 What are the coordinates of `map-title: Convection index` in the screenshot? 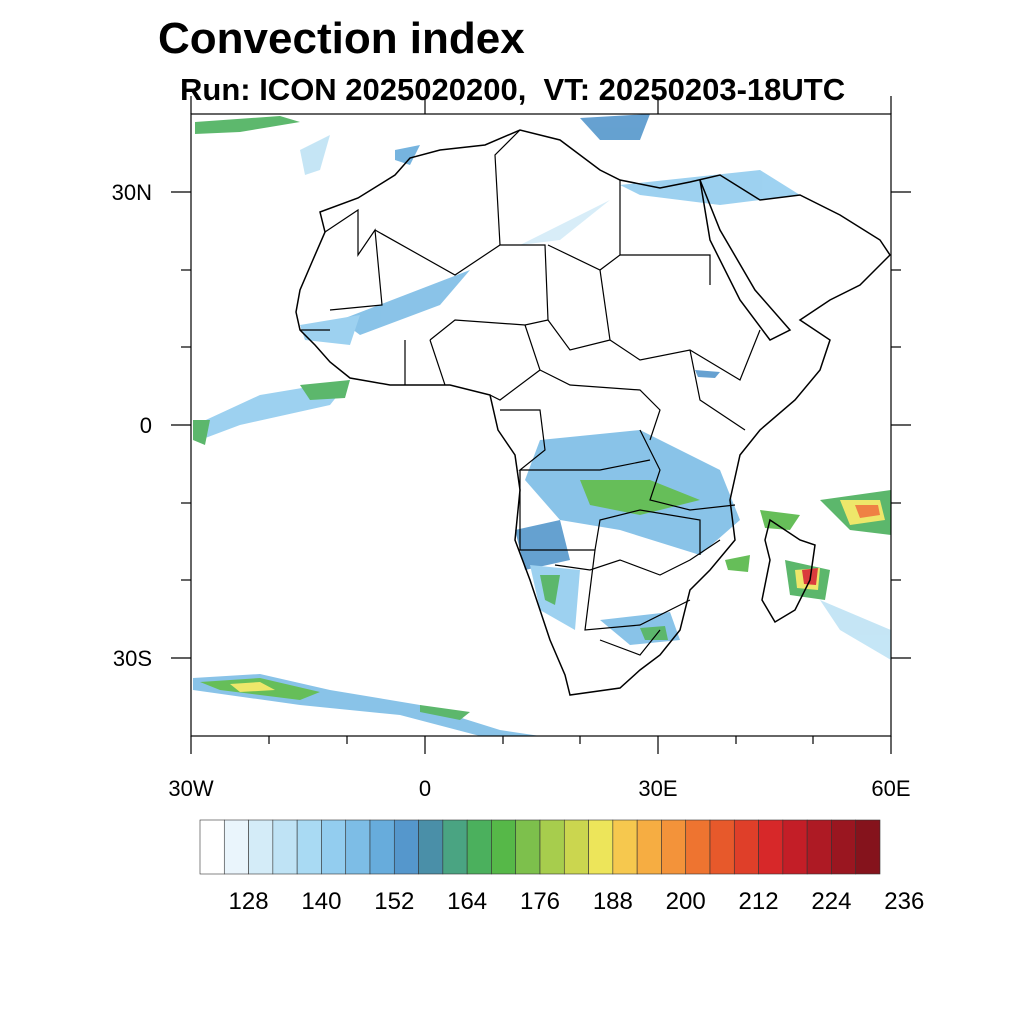 It's located at (341, 38).